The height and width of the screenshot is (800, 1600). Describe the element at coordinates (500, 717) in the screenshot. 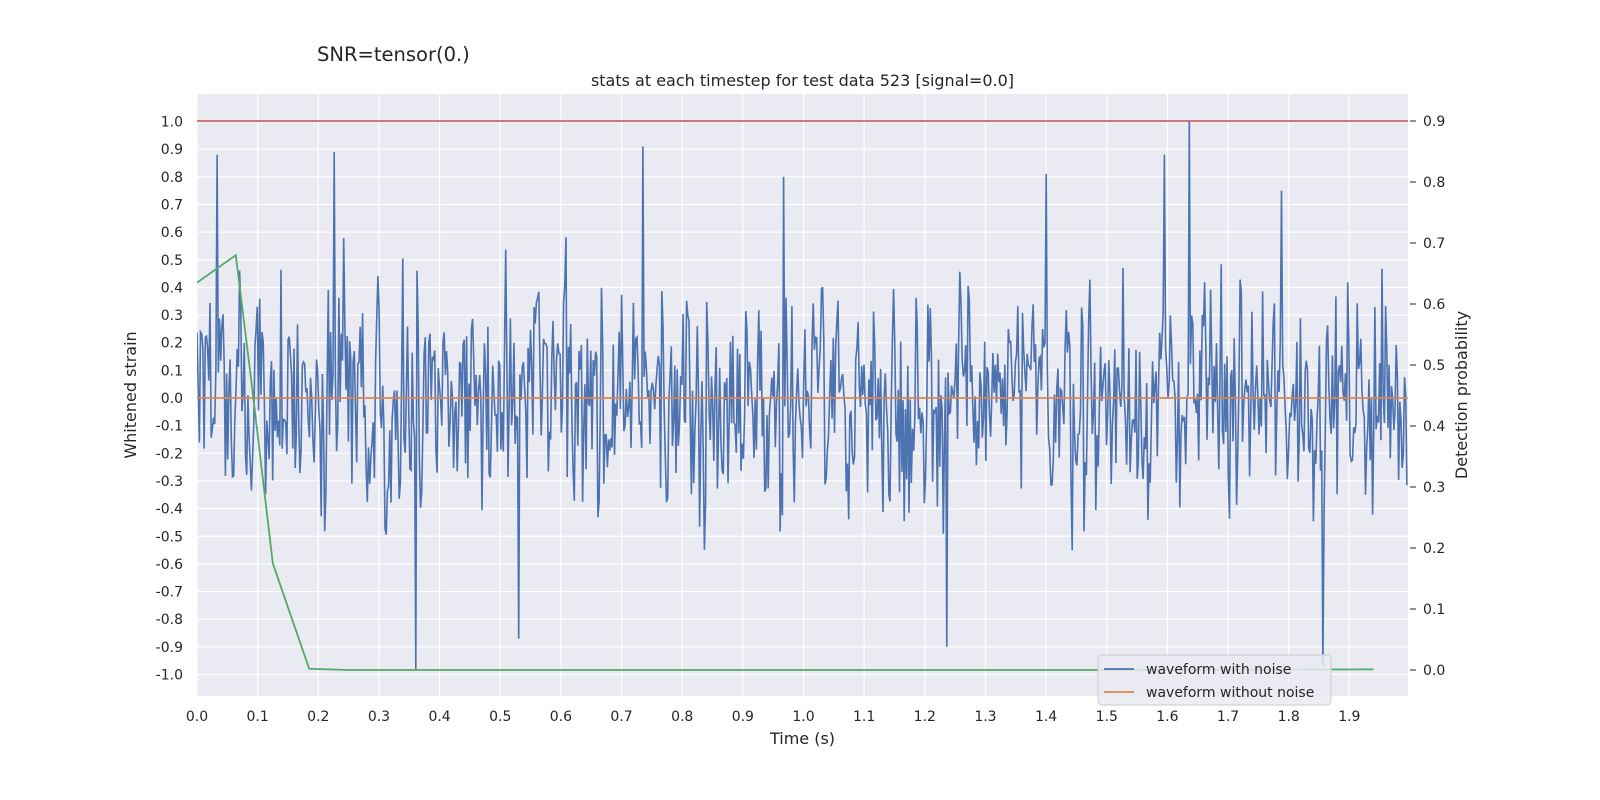

I see `x-tick-label: 0.5` at that location.